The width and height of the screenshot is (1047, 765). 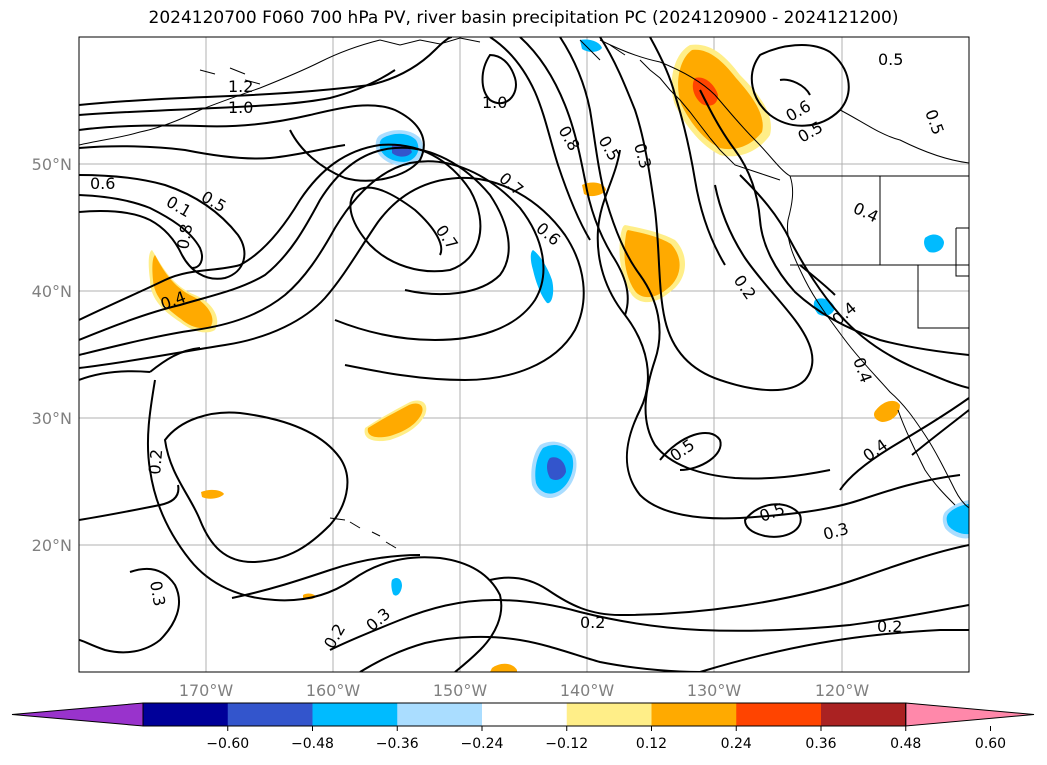 I want to click on colorbar-extend-high, so click(x=970, y=714).